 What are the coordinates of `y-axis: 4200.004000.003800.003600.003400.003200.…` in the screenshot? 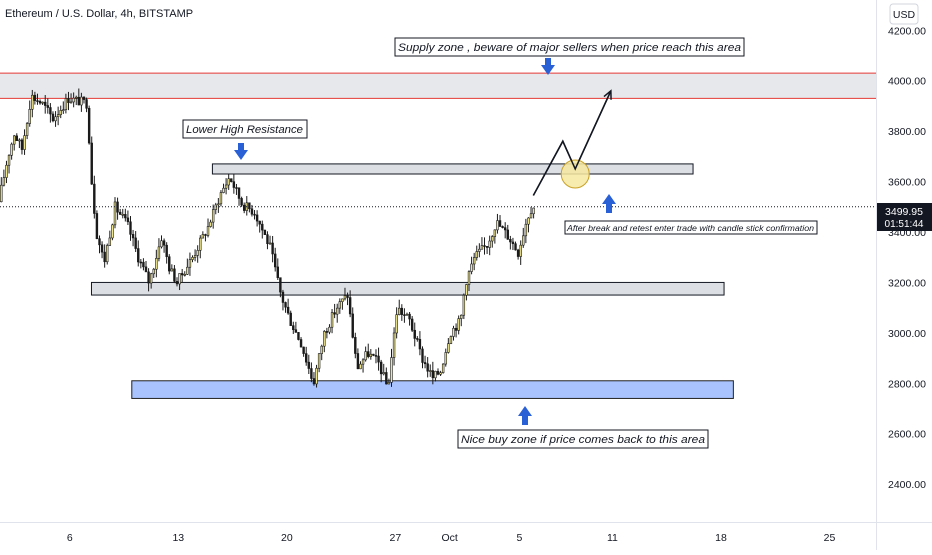 It's located at (907, 258).